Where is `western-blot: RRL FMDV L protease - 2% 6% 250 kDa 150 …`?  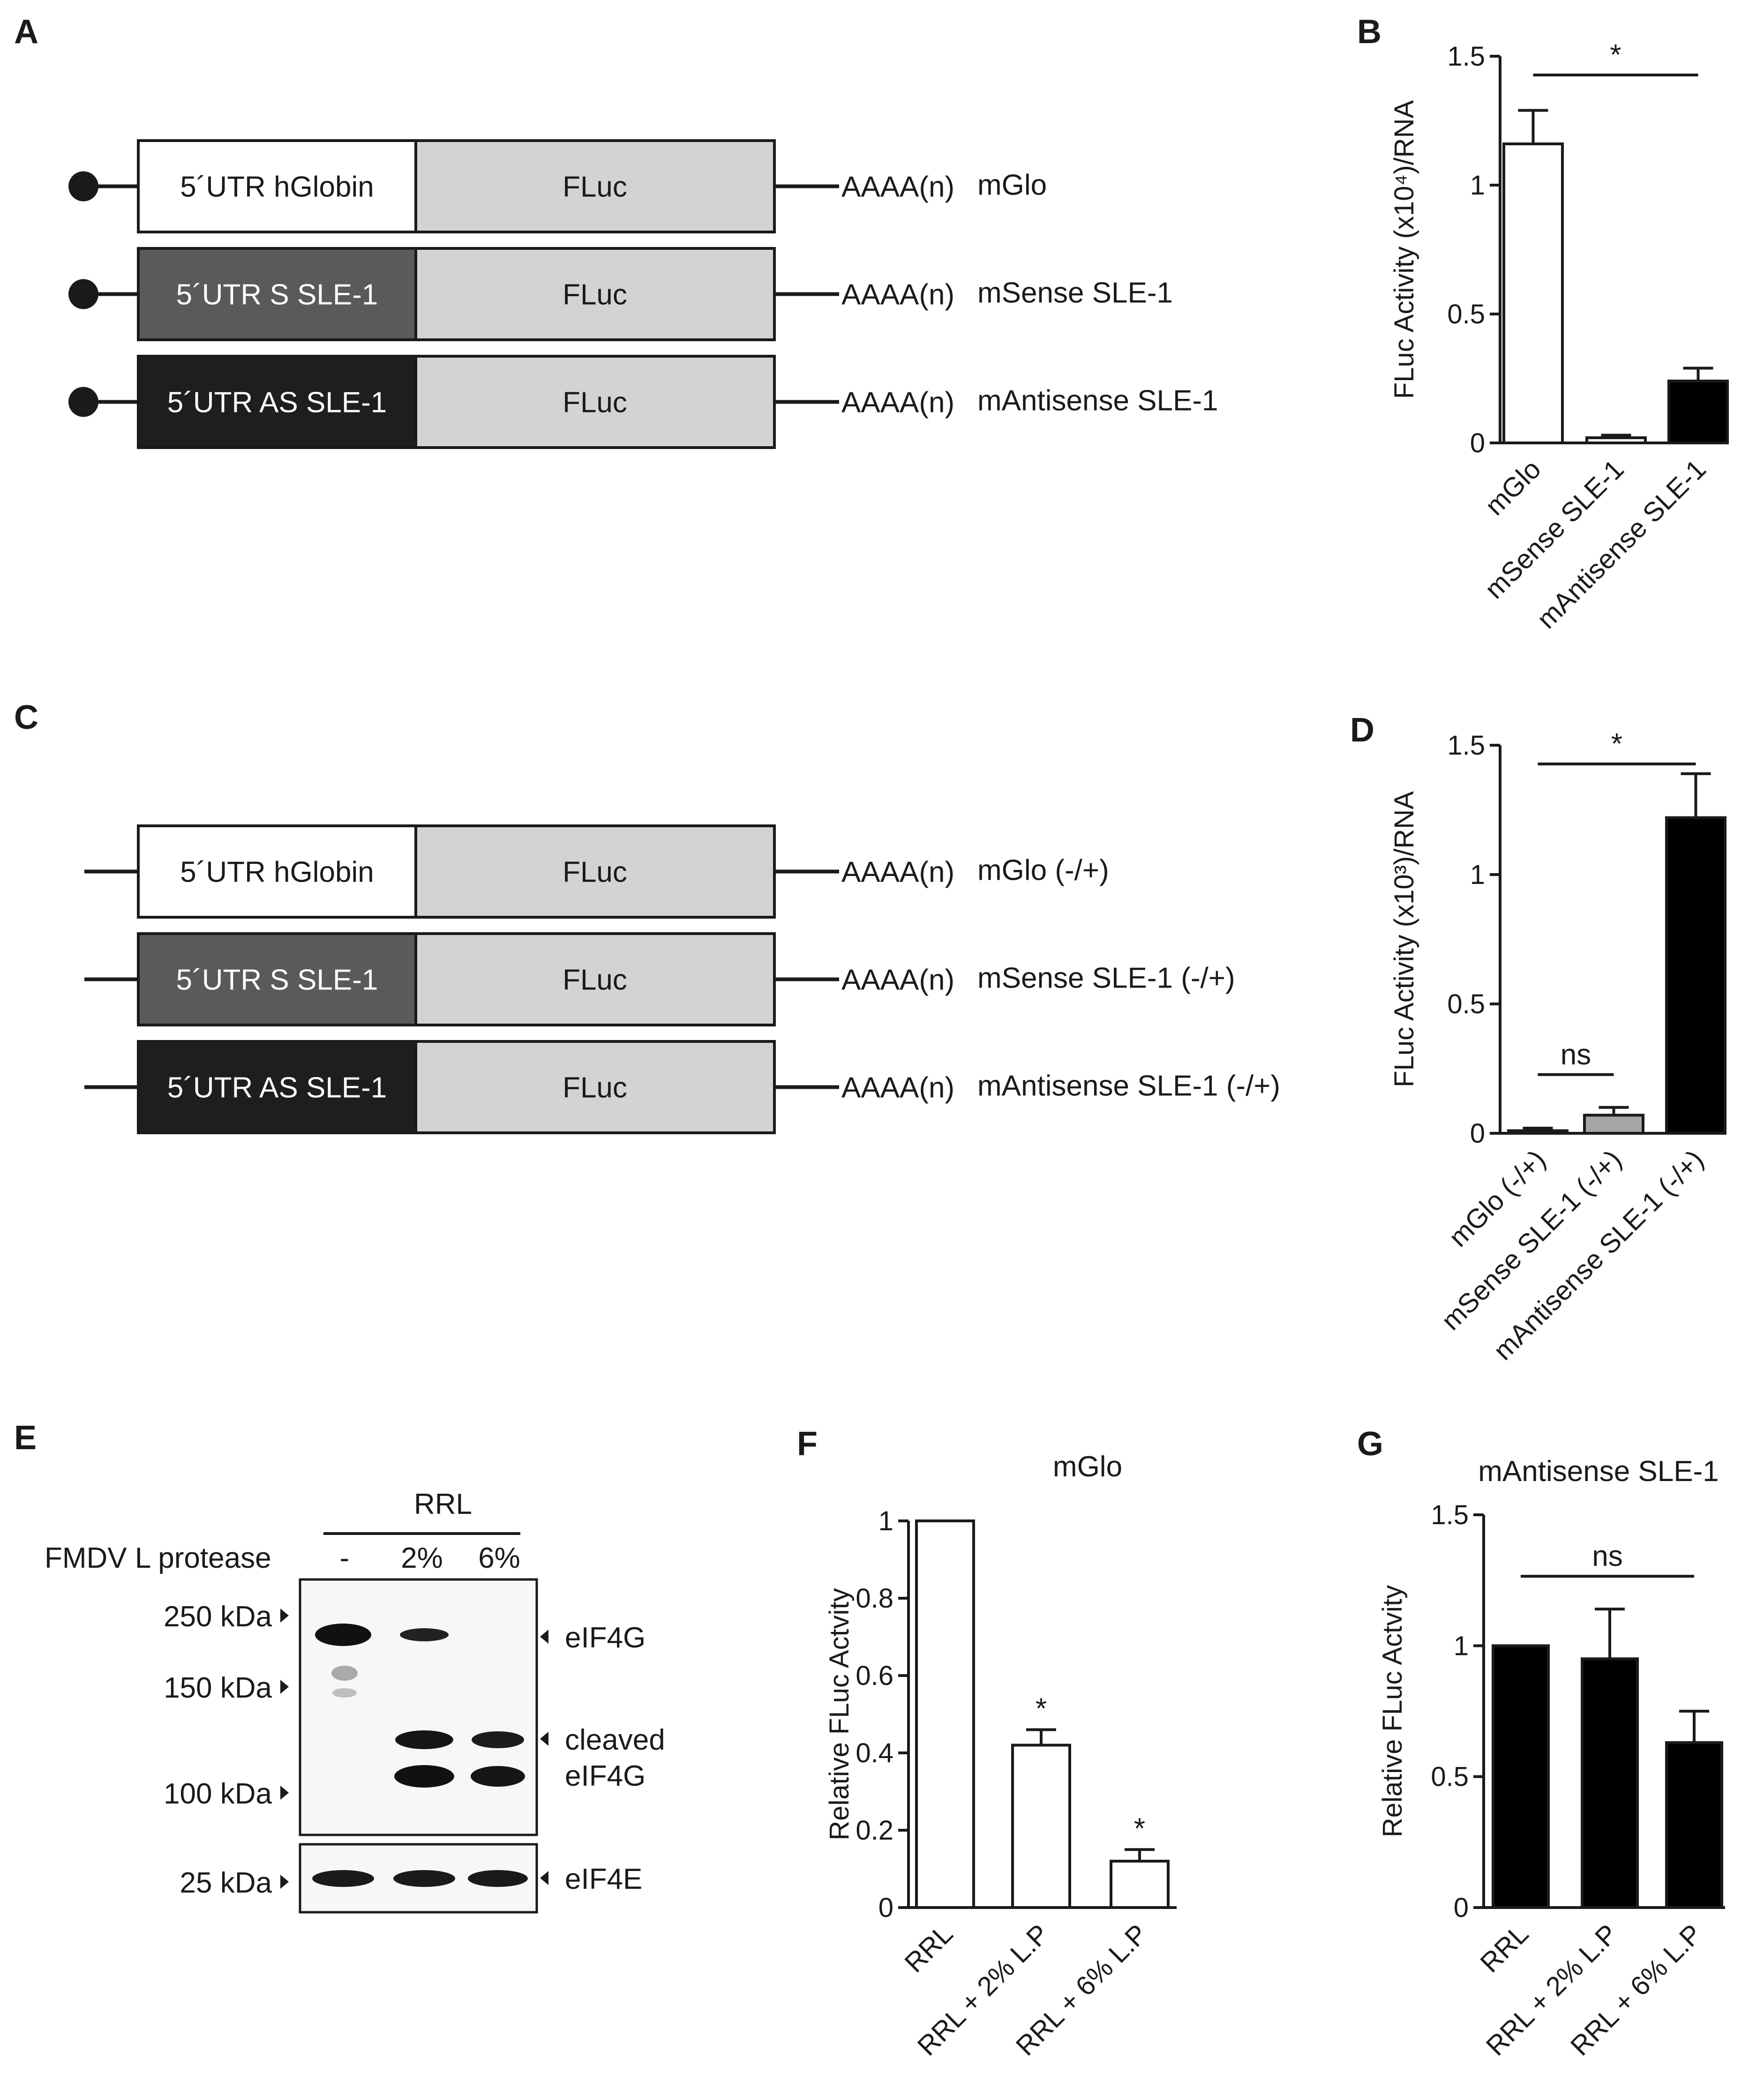 western-blot: RRL FMDV L protease - 2% 6% 250 kDa 150 … is located at coordinates (355, 1701).